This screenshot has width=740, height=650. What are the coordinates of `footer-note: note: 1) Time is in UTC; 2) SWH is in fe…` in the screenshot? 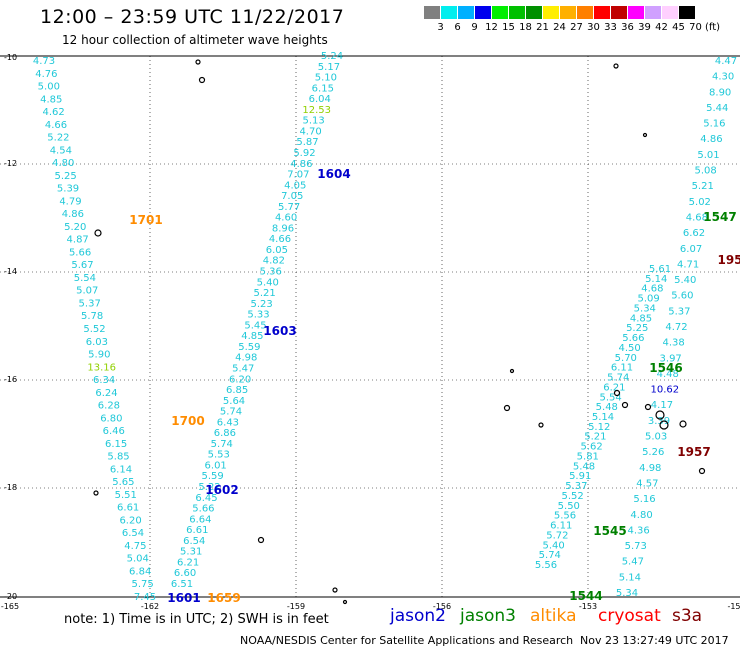 It's located at (196, 619).